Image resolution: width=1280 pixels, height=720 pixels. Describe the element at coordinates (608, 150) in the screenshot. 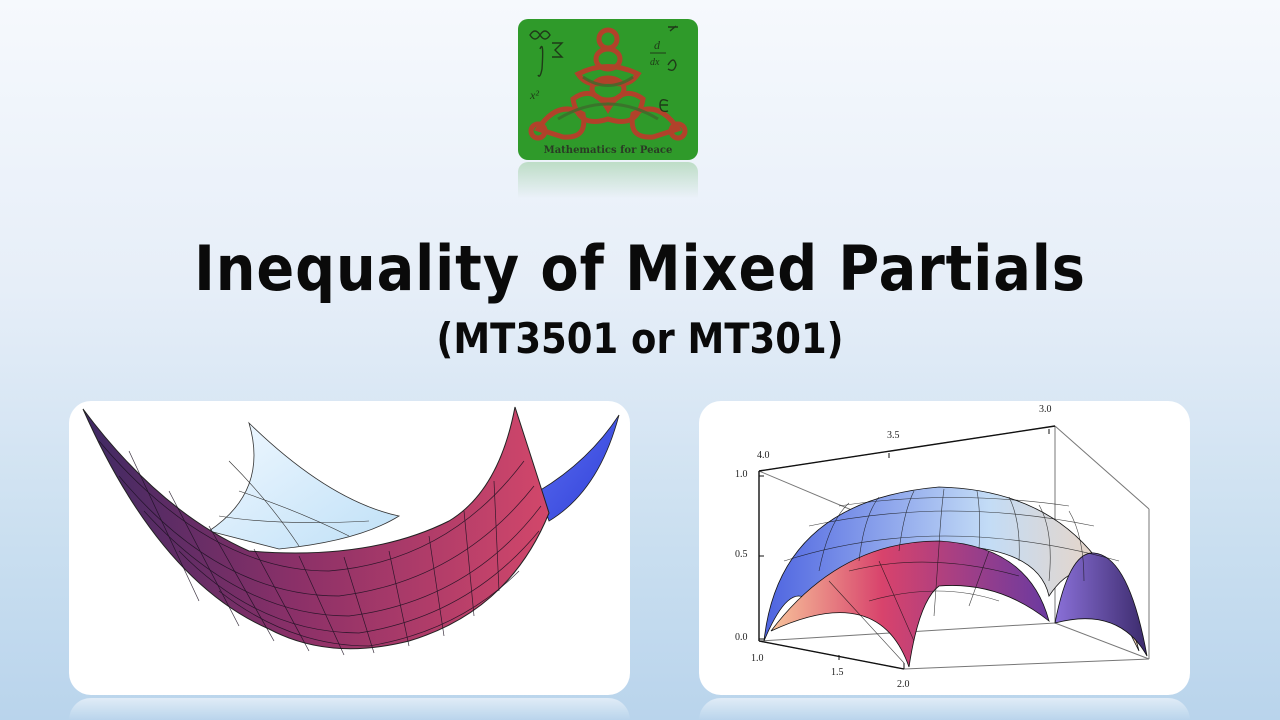

I see `logo-caption: Mathematics for Peace` at that location.